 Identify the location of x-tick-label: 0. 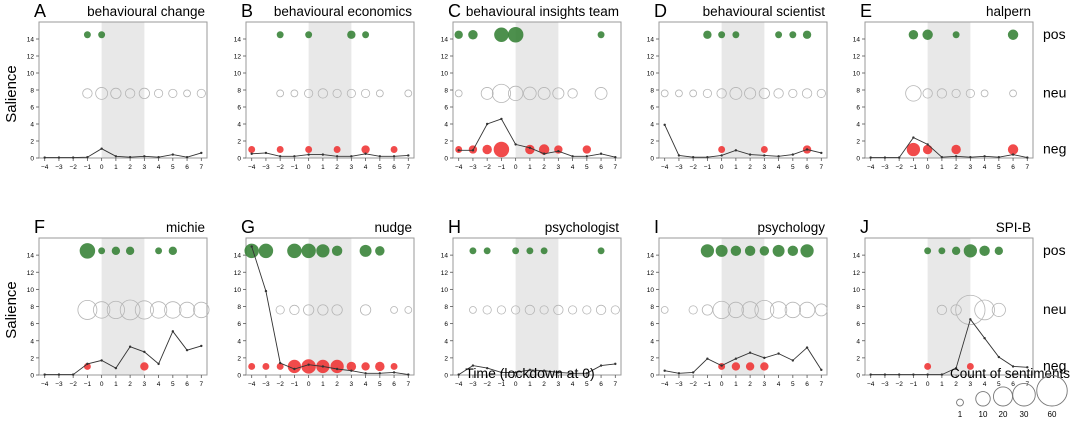
(309, 167).